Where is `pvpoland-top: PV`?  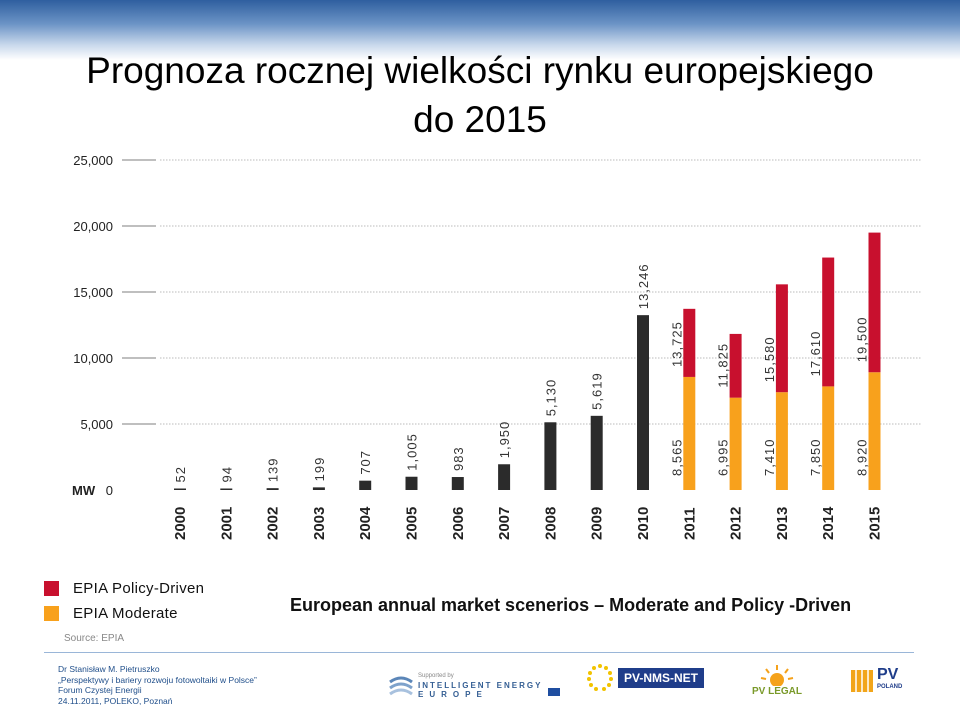
pvpoland-top: PV is located at coordinates (889, 674).